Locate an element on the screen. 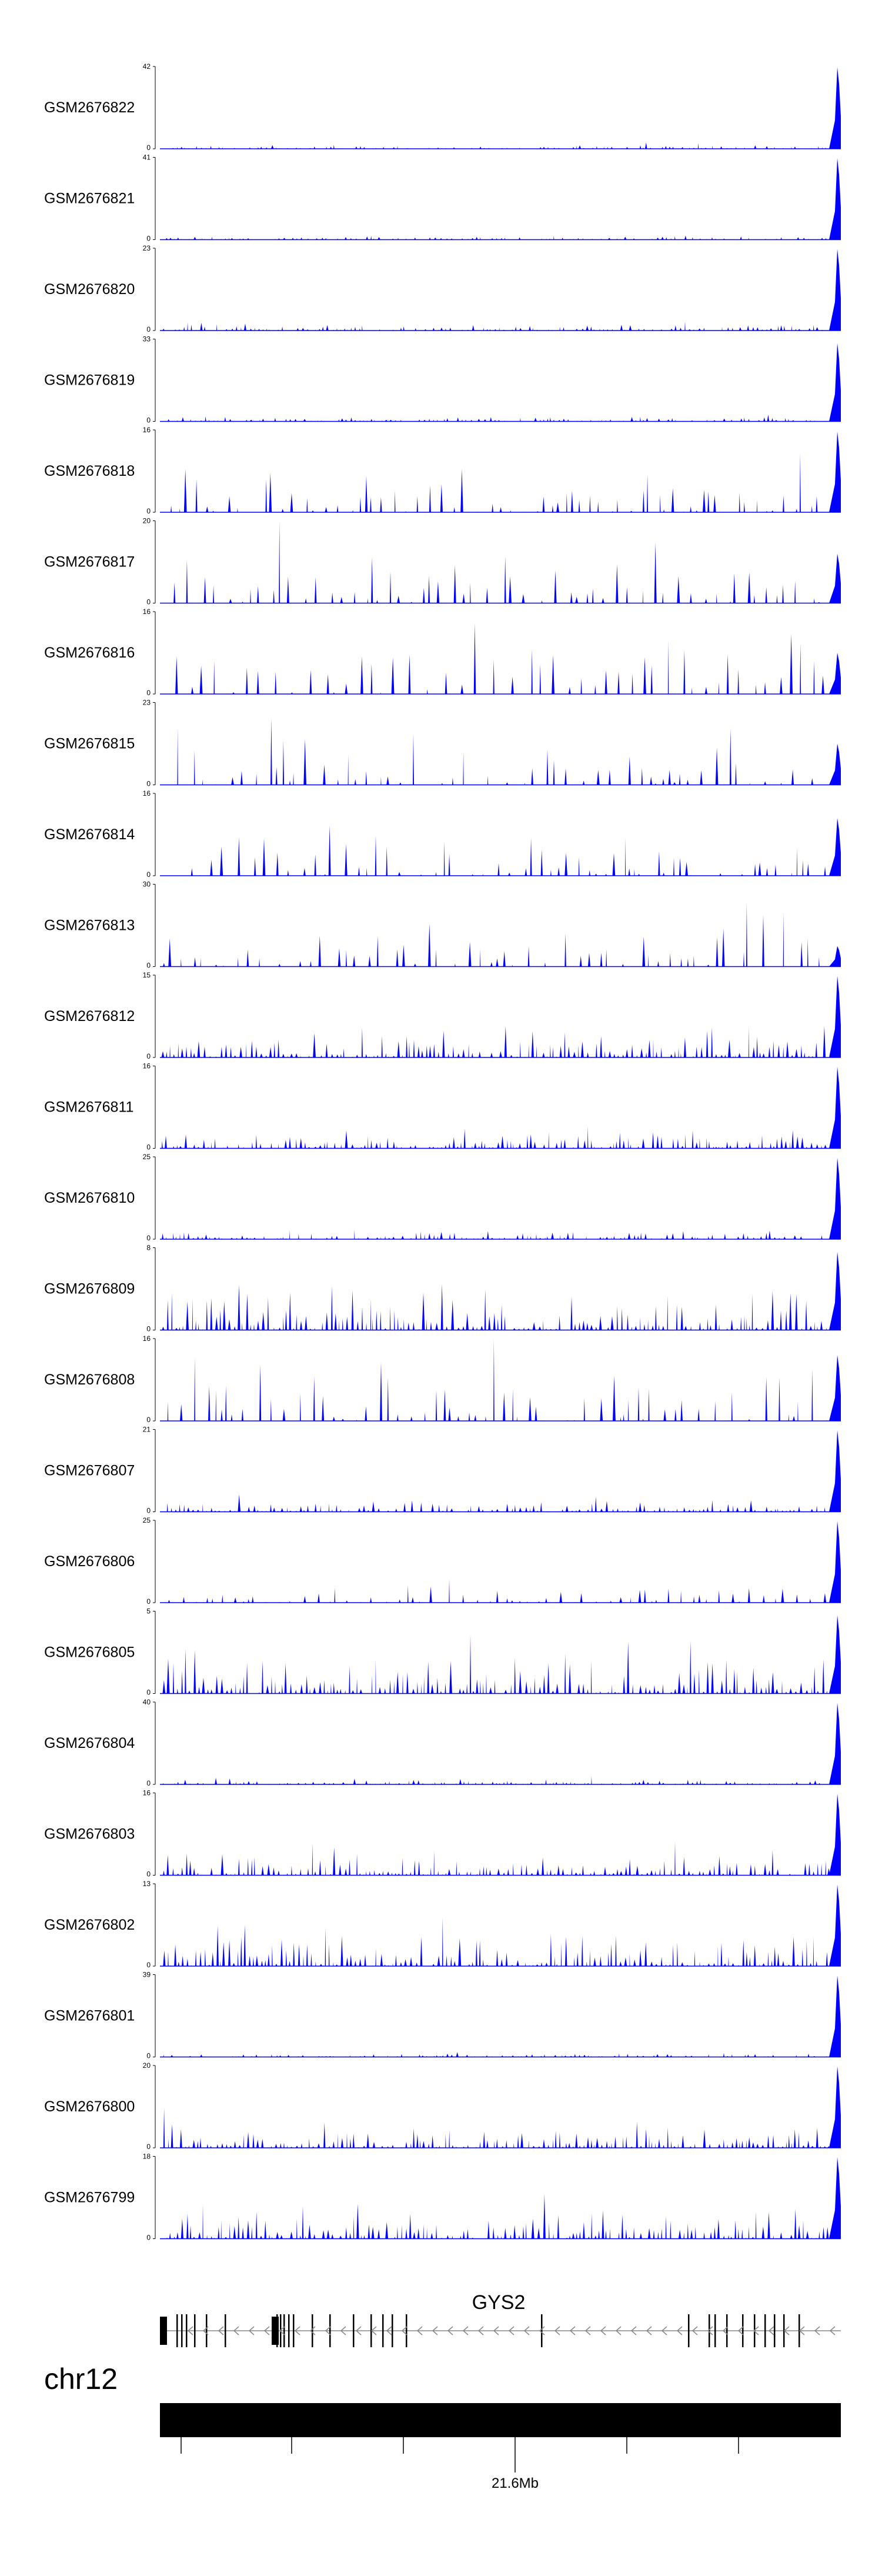 The height and width of the screenshot is (2576, 882). track-label: GSM2676818 is located at coordinates (89, 471).